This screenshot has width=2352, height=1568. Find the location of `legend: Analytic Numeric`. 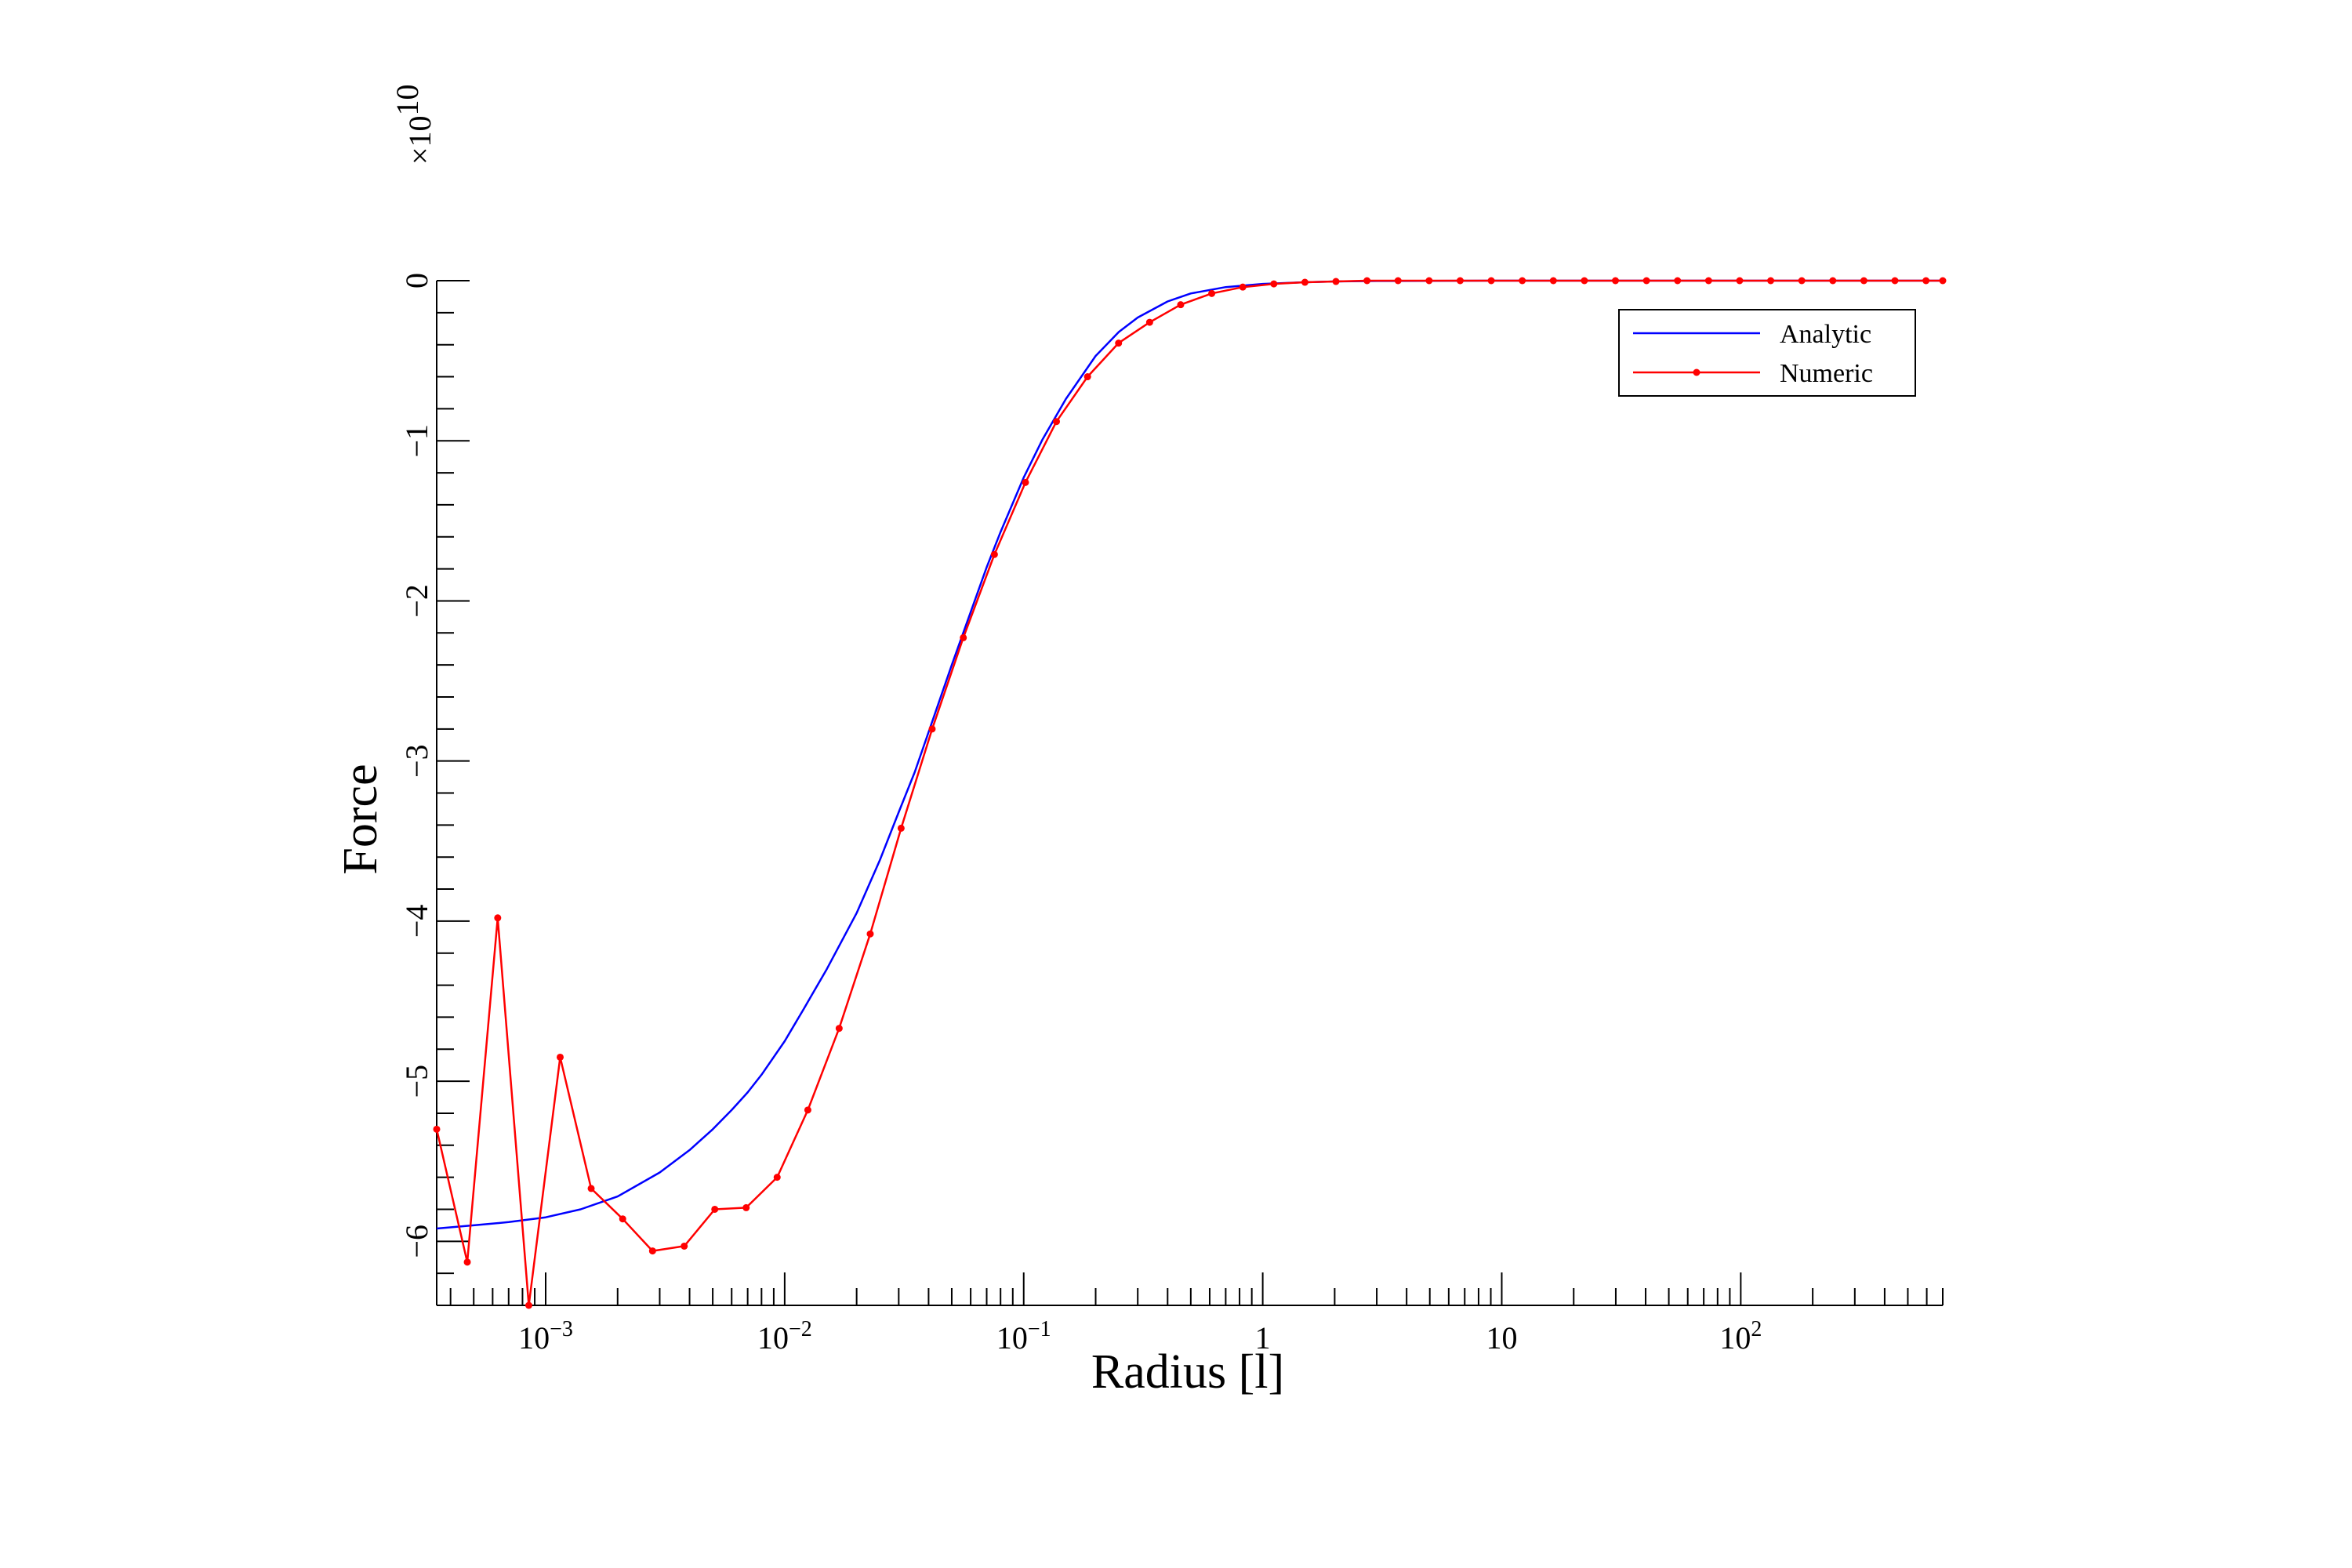

legend: Analytic Numeric is located at coordinates (1767, 353).